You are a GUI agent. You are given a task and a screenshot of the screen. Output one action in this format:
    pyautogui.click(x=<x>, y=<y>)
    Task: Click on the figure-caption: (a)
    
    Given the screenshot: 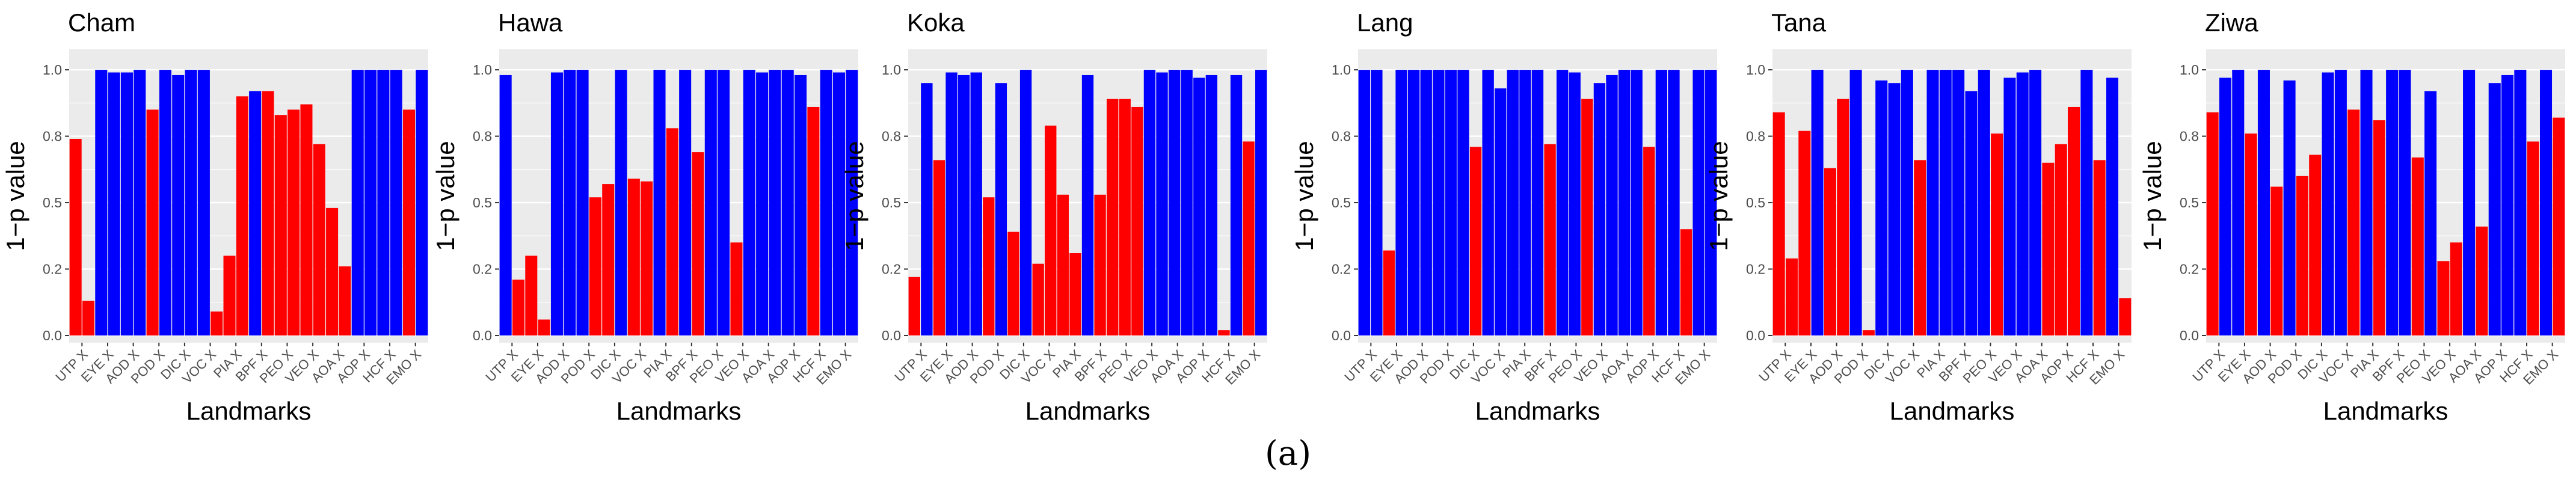 What is the action you would take?
    pyautogui.click(x=1288, y=453)
    